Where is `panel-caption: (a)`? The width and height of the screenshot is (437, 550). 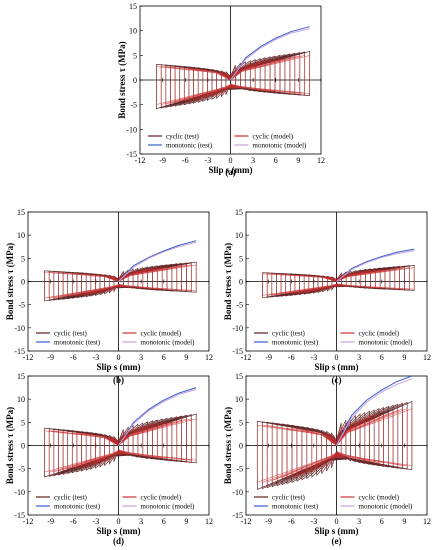
panel-caption: (a) is located at coordinates (230, 172).